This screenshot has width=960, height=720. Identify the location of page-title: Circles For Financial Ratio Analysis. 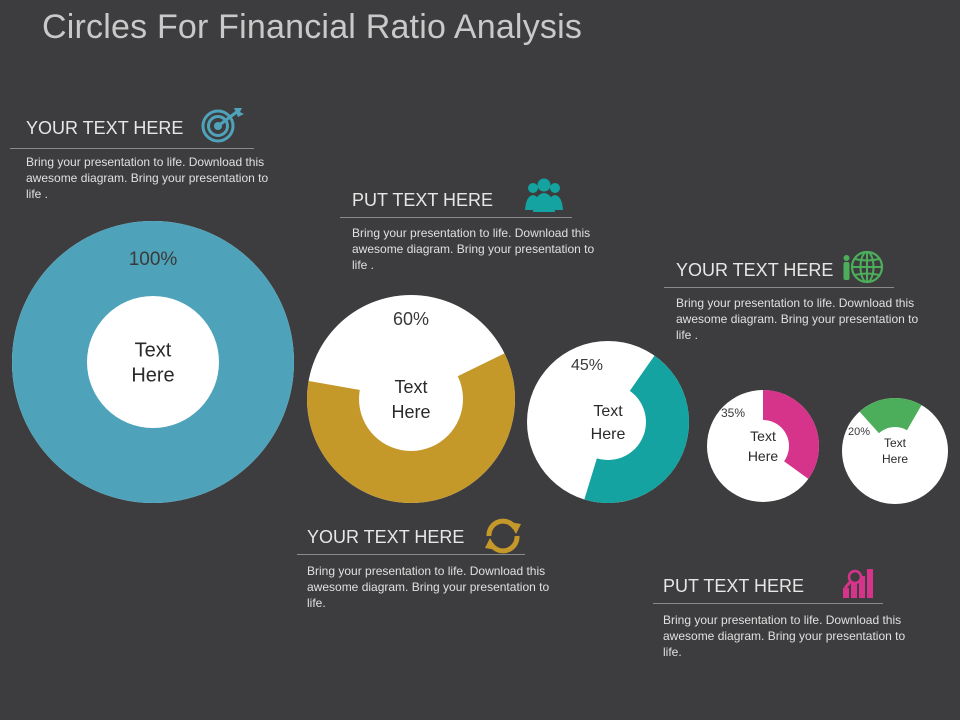
(312, 27).